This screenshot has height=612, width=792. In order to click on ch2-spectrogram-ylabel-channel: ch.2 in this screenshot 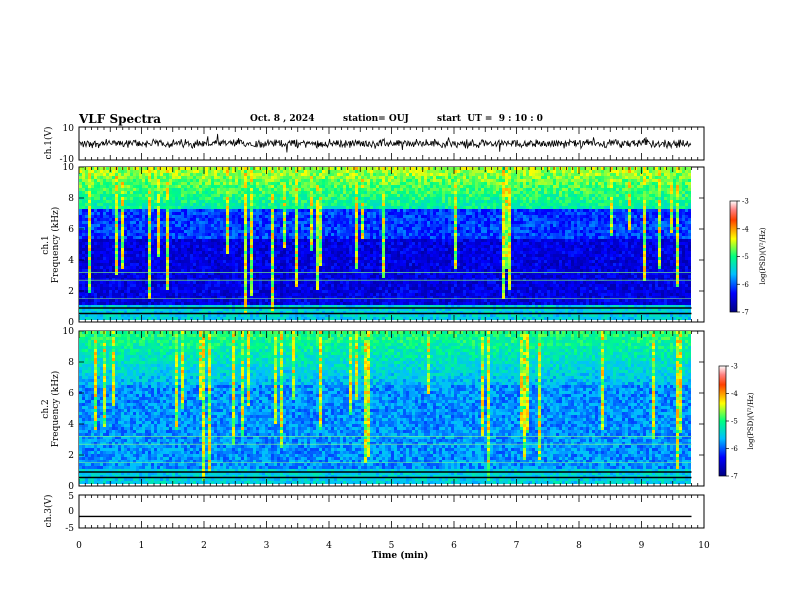, I will do `click(46, 408)`.